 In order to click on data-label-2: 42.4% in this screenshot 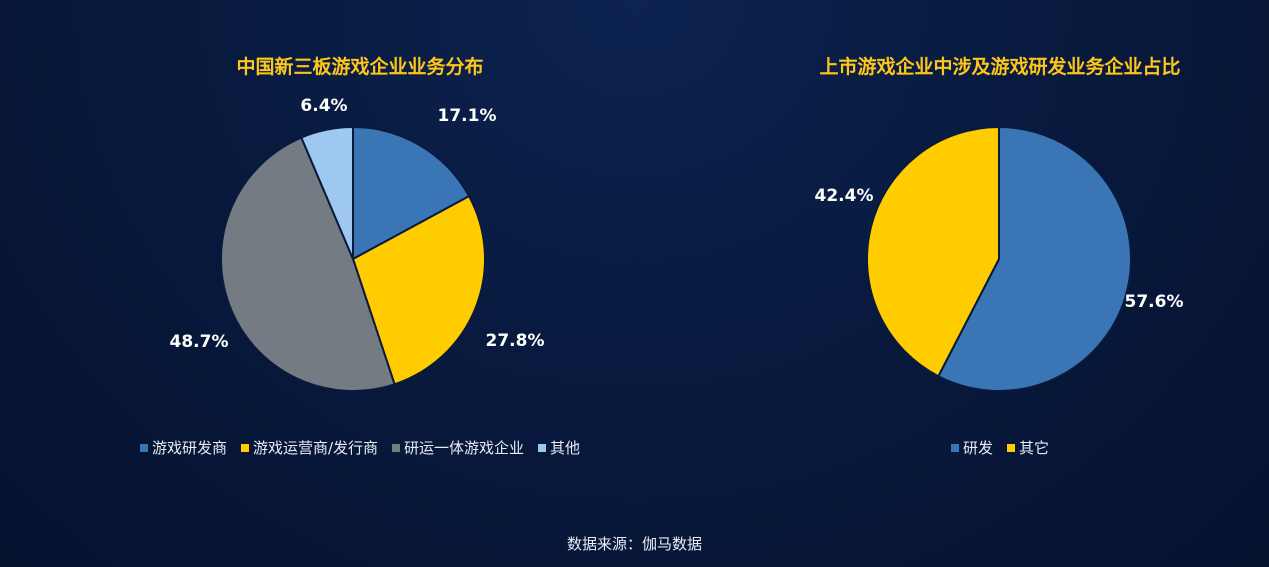, I will do `click(844, 196)`.